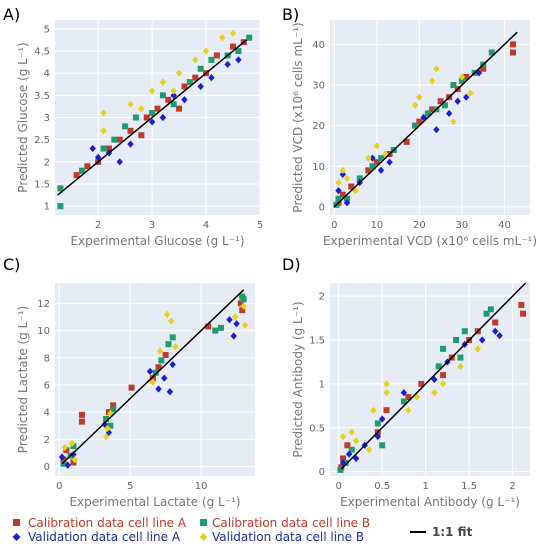 Image resolution: width=538 pixels, height=550 pixels. I want to click on x-axis-title: Experimental Antibody (g L⁻¹), so click(430, 502).